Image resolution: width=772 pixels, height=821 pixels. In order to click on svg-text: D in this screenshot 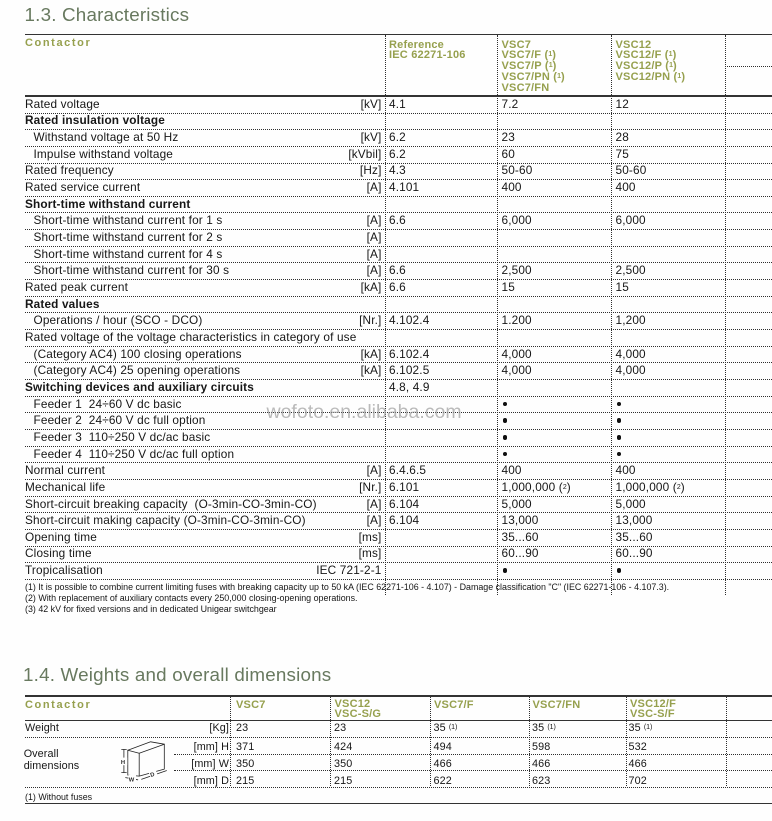, I will do `click(153, 775)`.